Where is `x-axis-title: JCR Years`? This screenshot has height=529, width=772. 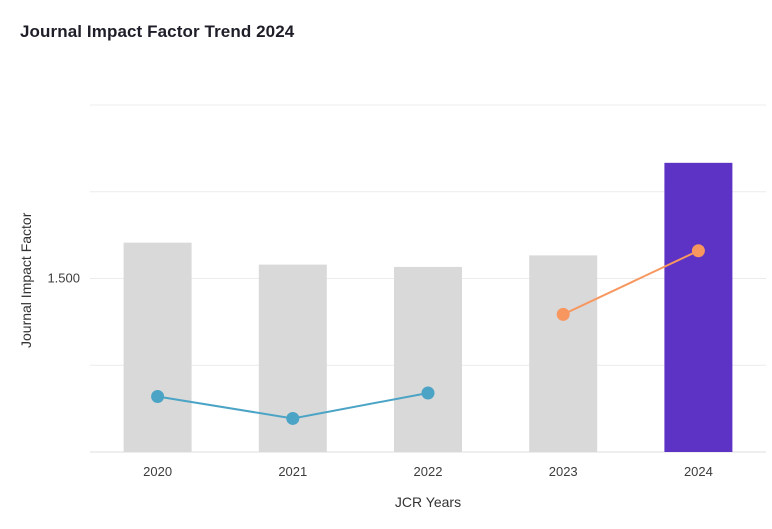
x-axis-title: JCR Years is located at coordinates (428, 502).